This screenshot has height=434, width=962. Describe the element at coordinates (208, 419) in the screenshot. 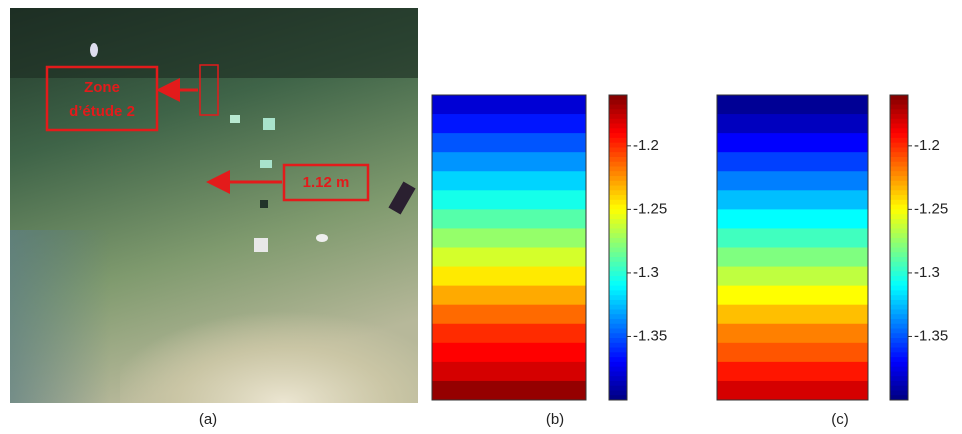

I see `caption: (a)` at that location.